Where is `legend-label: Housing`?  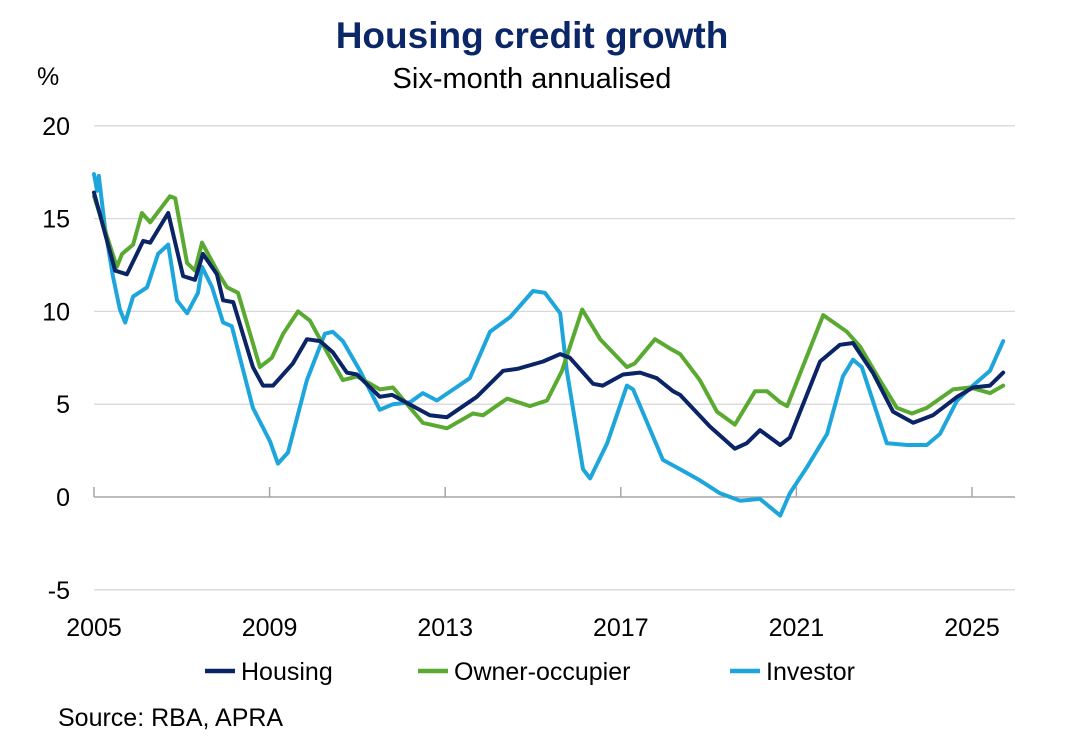 legend-label: Housing is located at coordinates (287, 672).